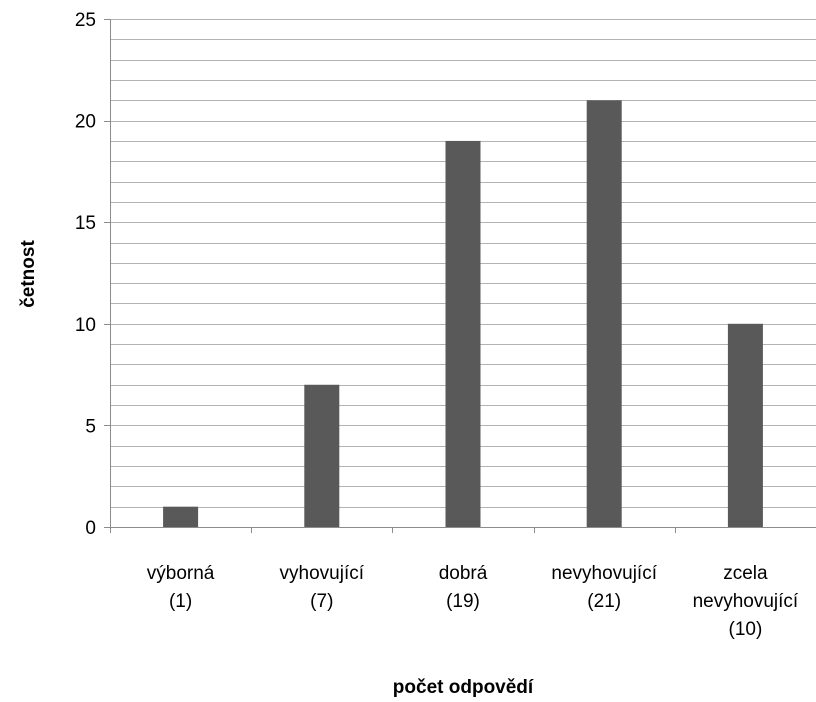 The height and width of the screenshot is (702, 816). What do you see at coordinates (85, 20) in the screenshot?
I see `y-tick-label: 25` at bounding box center [85, 20].